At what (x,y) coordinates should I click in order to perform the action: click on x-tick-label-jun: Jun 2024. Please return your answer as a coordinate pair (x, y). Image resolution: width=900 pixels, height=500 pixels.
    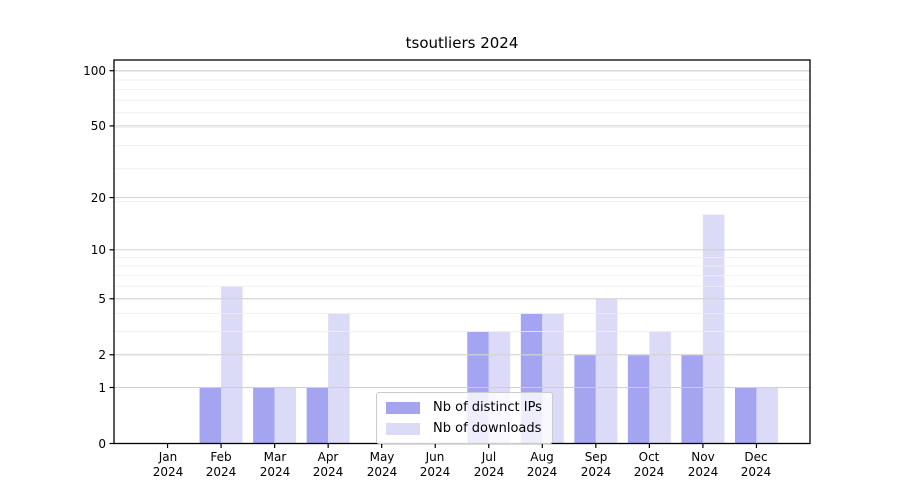
    Looking at the image, I should click on (435, 464).